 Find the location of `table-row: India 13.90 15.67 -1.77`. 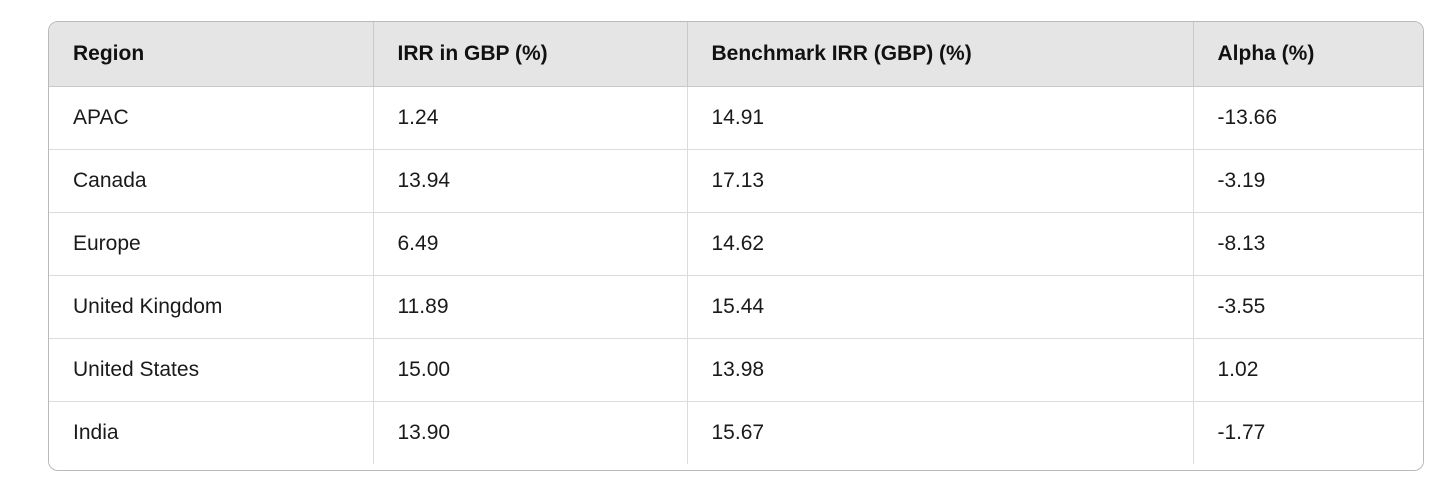

table-row: India 13.90 15.67 -1.77 is located at coordinates (736, 432).